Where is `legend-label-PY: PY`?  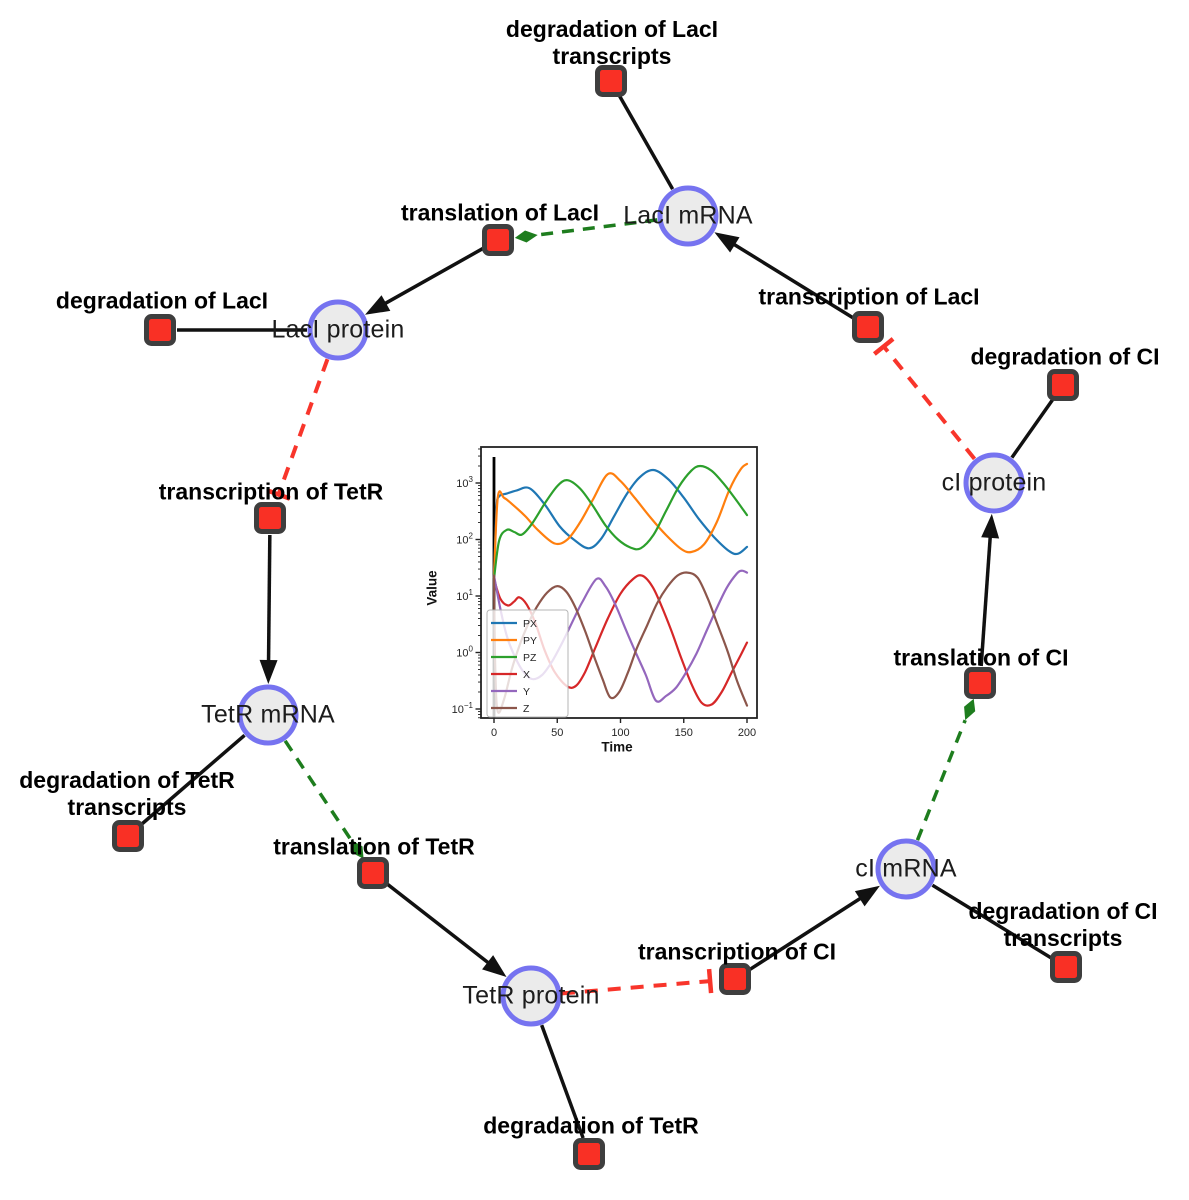
legend-label-PY: PY is located at coordinates (530, 641).